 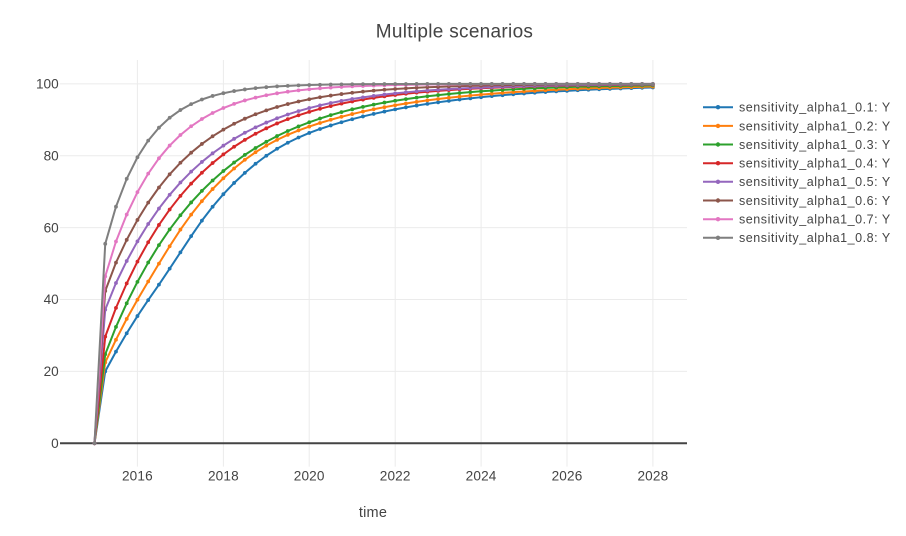 I want to click on svg-text: Multiple scenarios, so click(x=454, y=31).